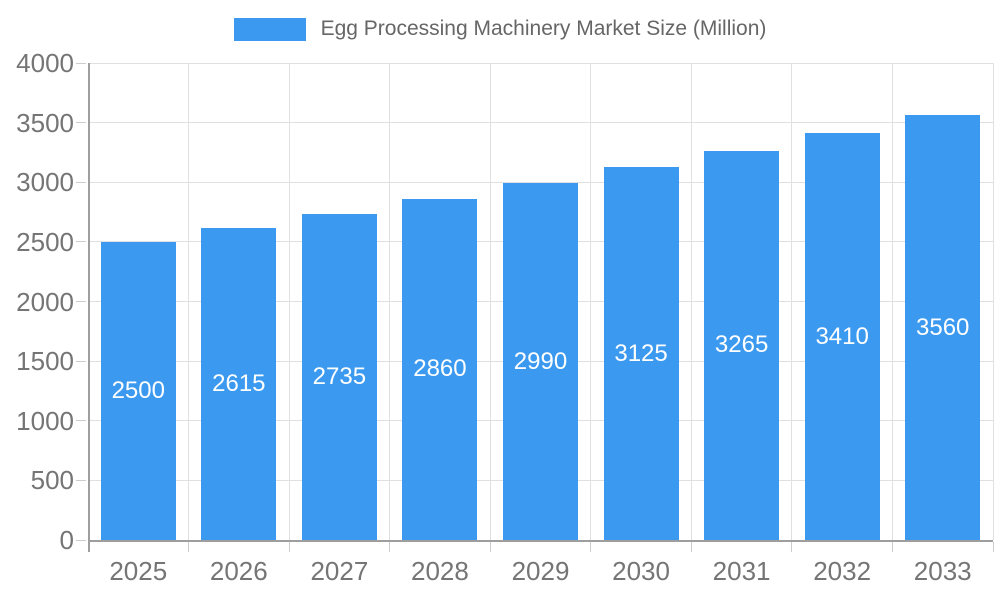  I want to click on bar-value-label: 3410, so click(842, 336).